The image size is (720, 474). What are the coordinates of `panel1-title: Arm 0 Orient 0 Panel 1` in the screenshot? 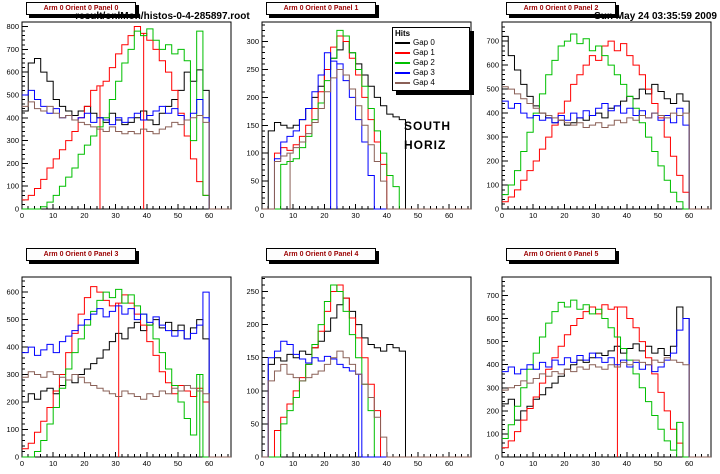 It's located at (321, 8).